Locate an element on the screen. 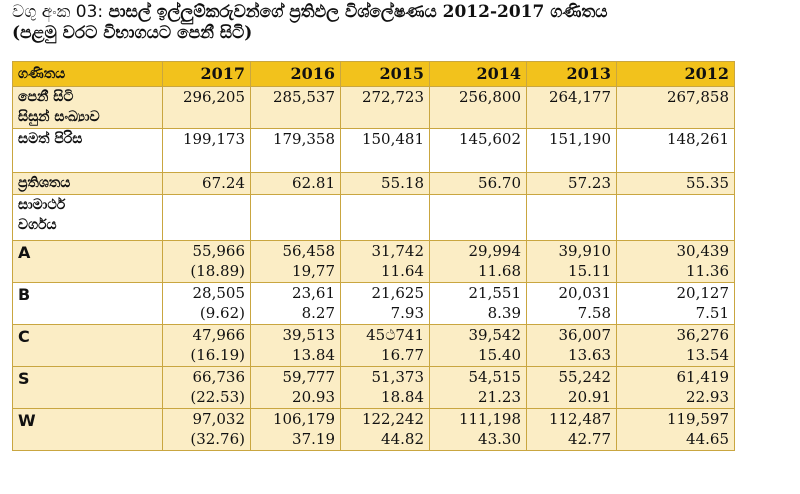  row-label-line: සිසුන් සංඛ්‍යාව is located at coordinates (59, 117).